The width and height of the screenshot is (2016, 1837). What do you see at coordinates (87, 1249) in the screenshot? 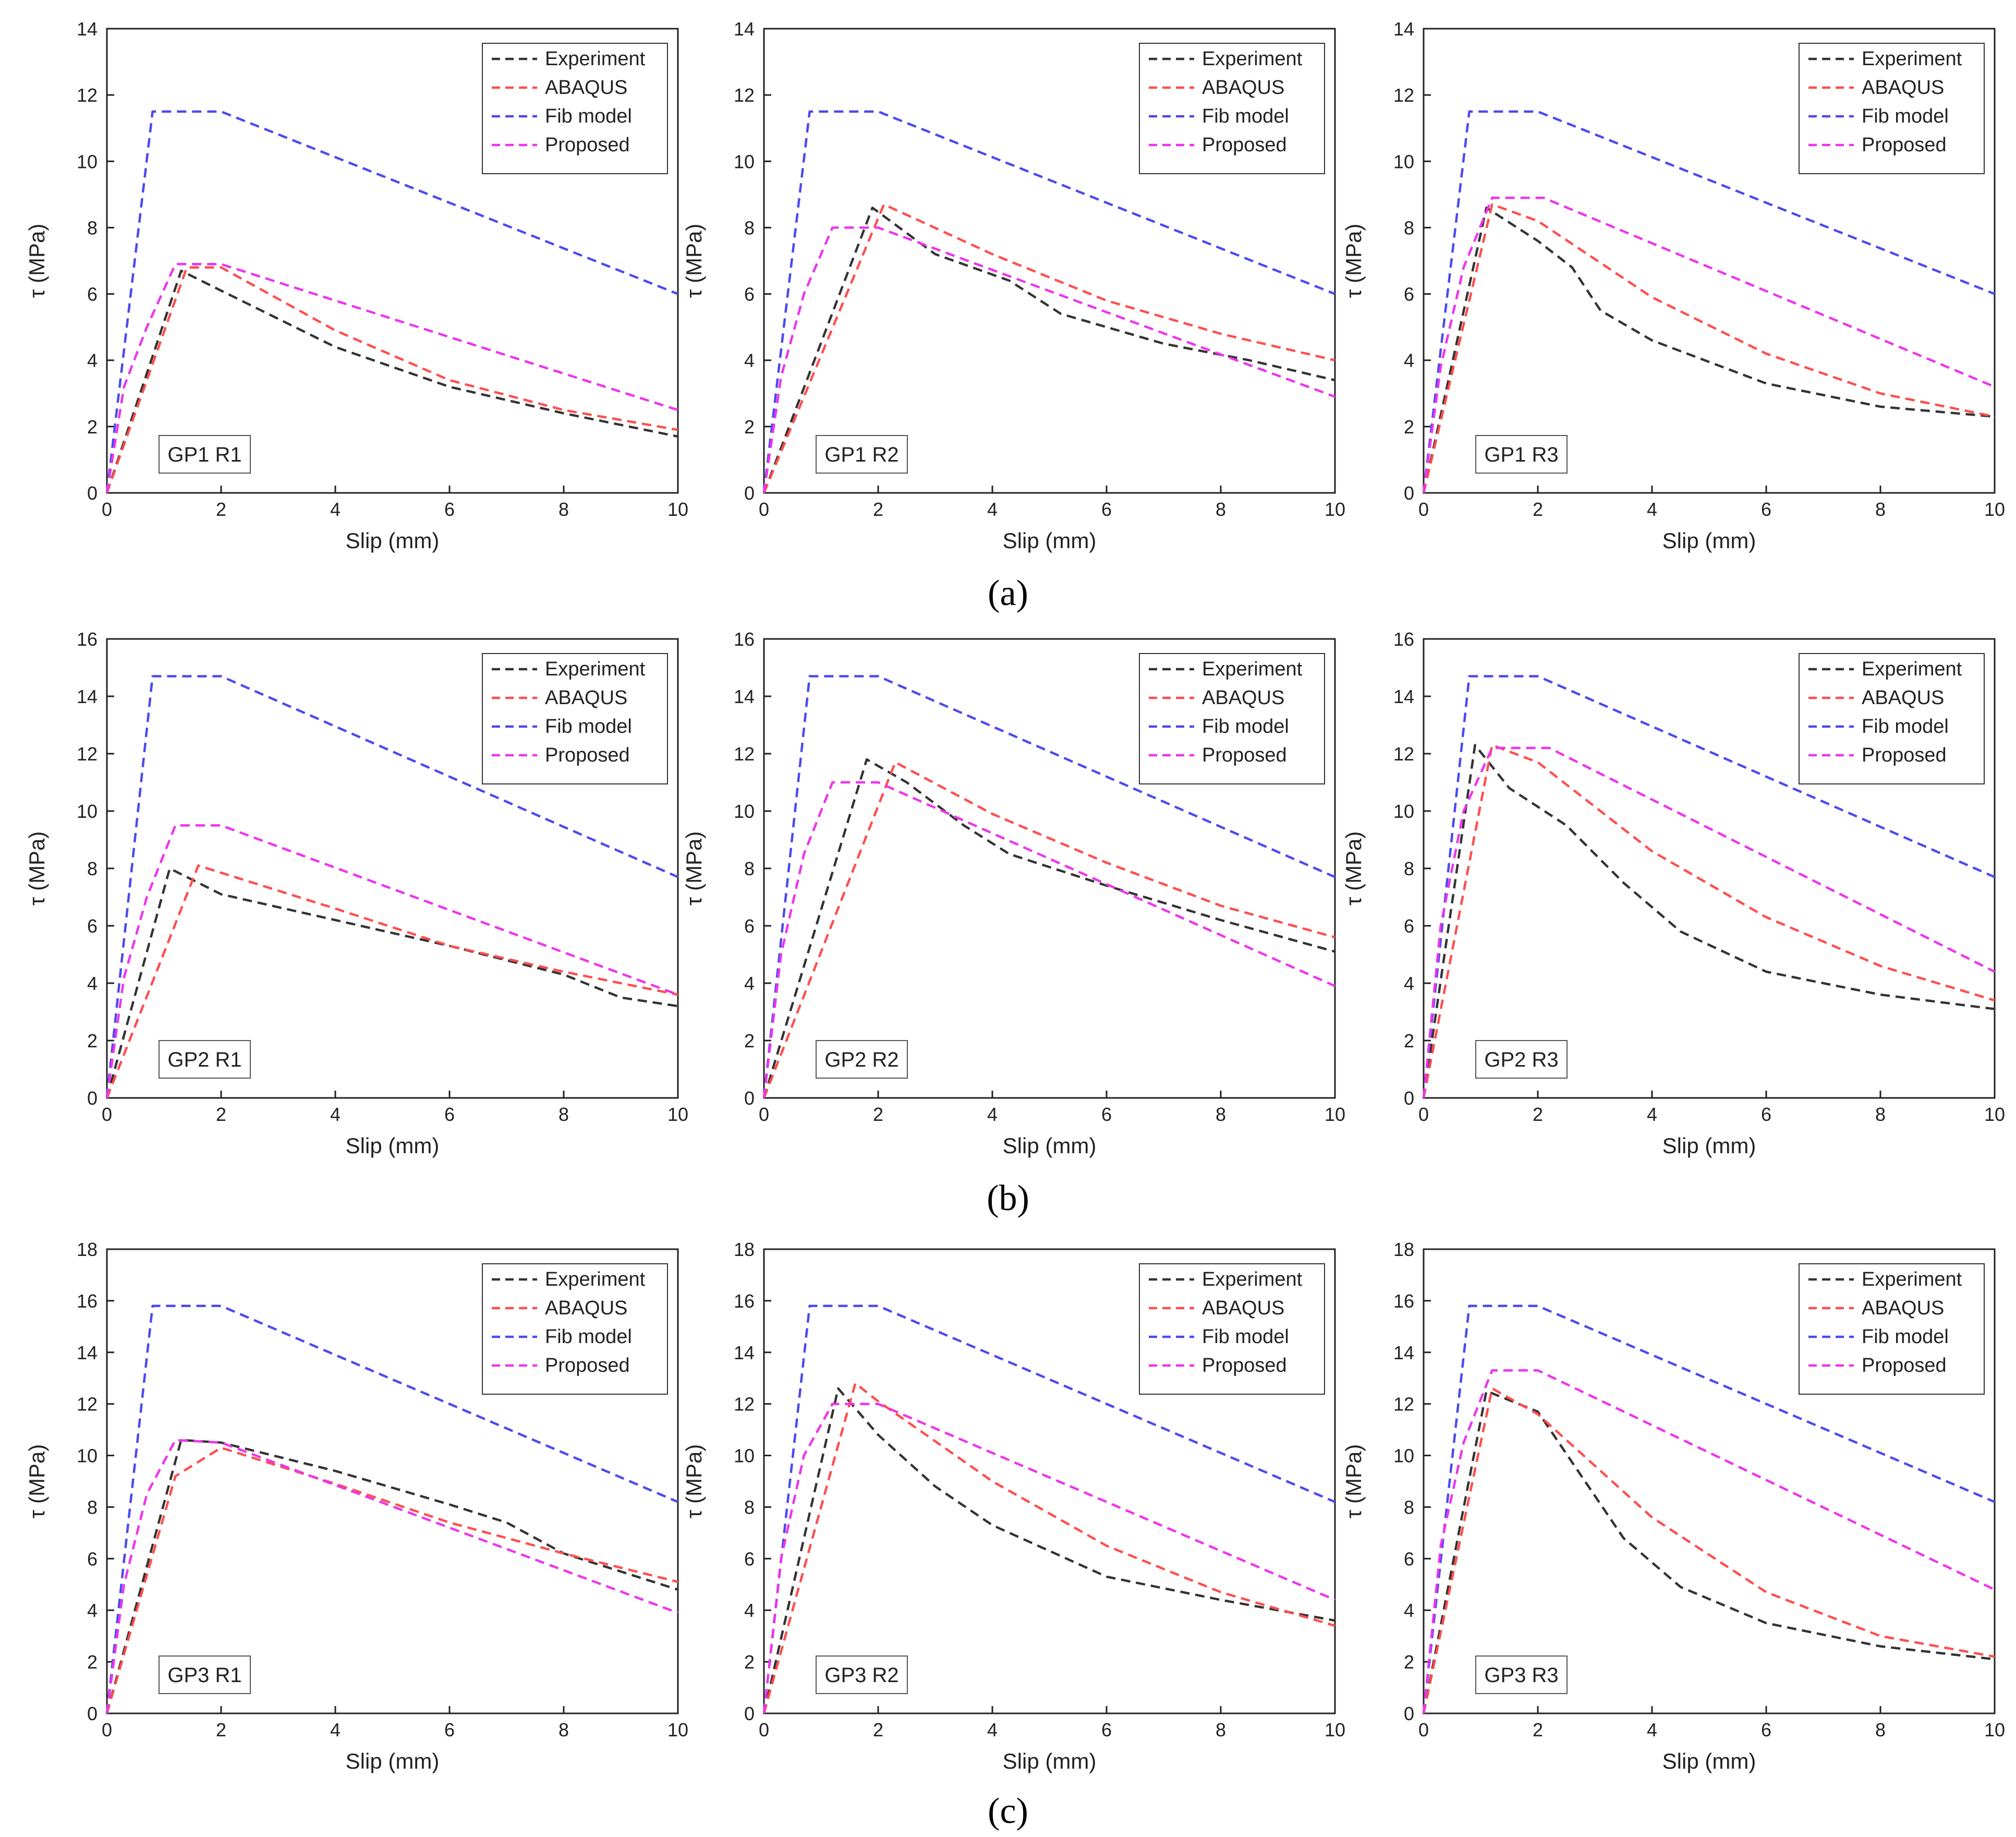
I see `y-tick-label: 18` at bounding box center [87, 1249].